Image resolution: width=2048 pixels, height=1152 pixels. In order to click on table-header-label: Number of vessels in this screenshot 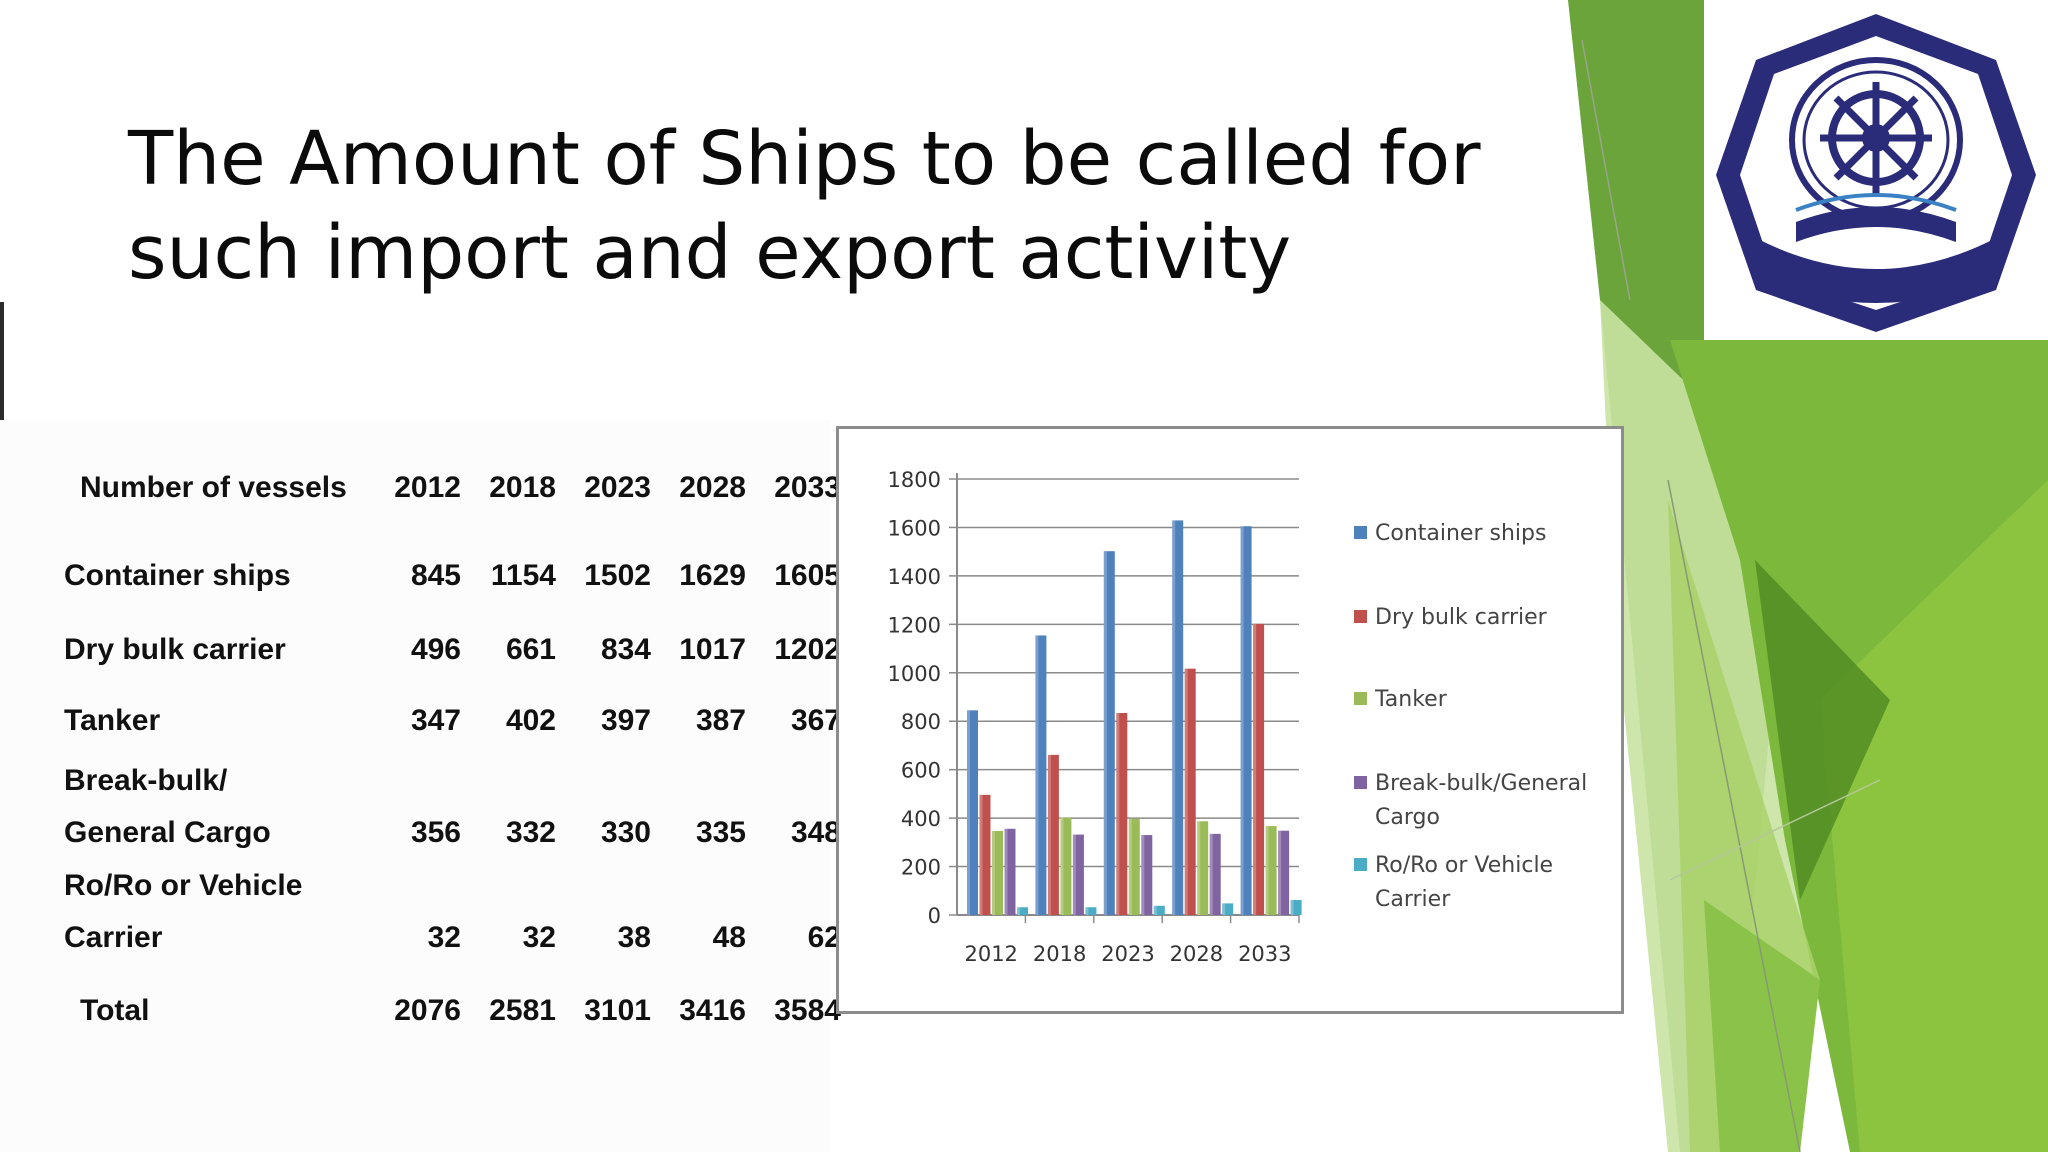, I will do `click(213, 487)`.